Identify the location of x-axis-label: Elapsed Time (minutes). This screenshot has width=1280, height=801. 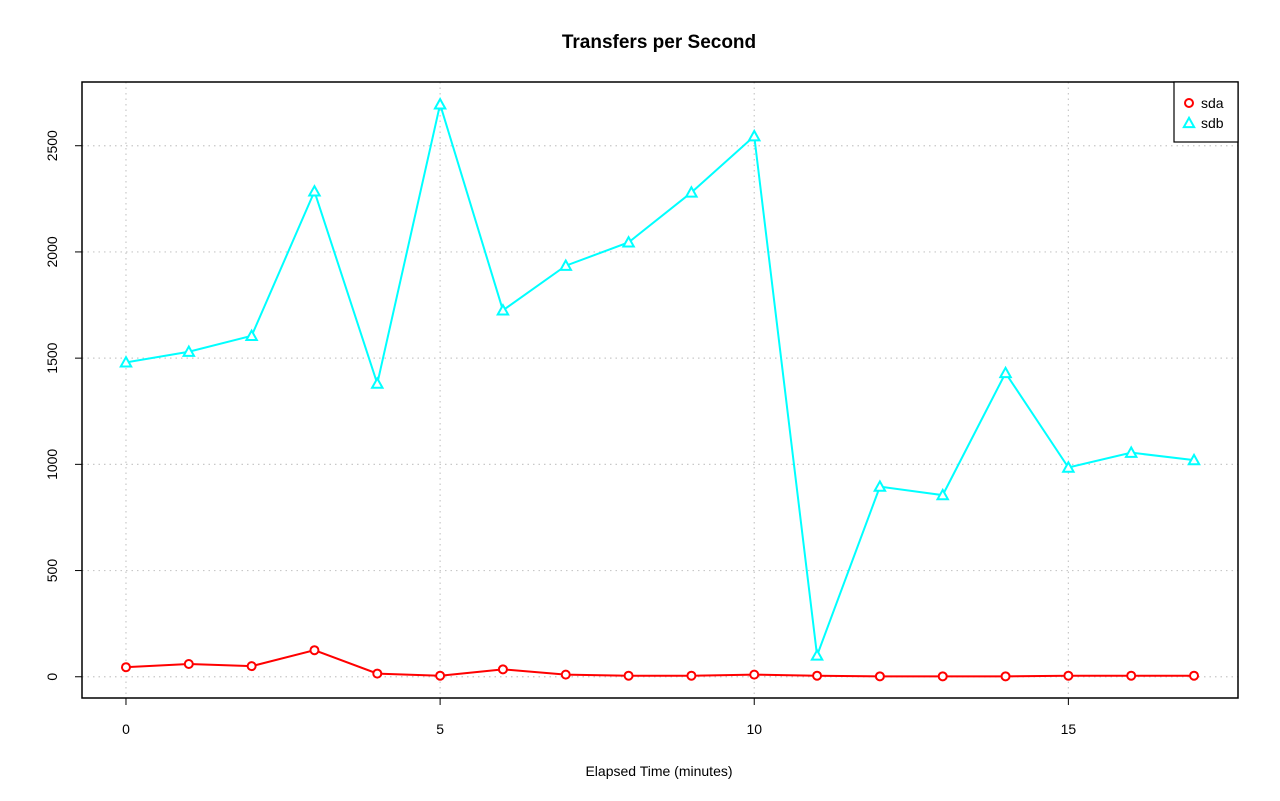
(658, 771).